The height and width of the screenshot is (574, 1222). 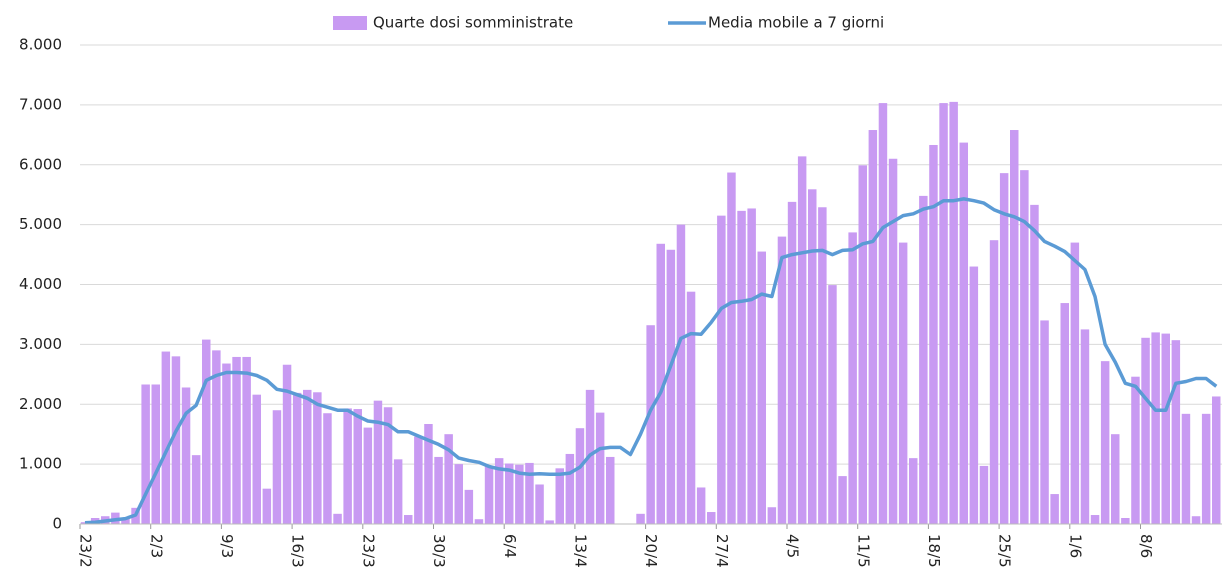 What do you see at coordinates (40, 284) in the screenshot?
I see `y-tick-label: 4.000` at bounding box center [40, 284].